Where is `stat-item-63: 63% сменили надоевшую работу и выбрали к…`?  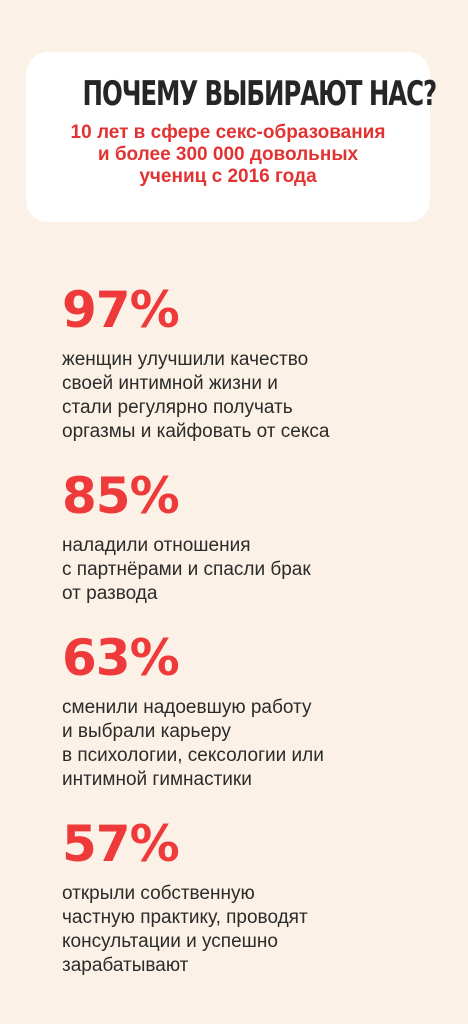 stat-item-63: 63% сменили надоевшую работу и выбрали к… is located at coordinates (252, 710).